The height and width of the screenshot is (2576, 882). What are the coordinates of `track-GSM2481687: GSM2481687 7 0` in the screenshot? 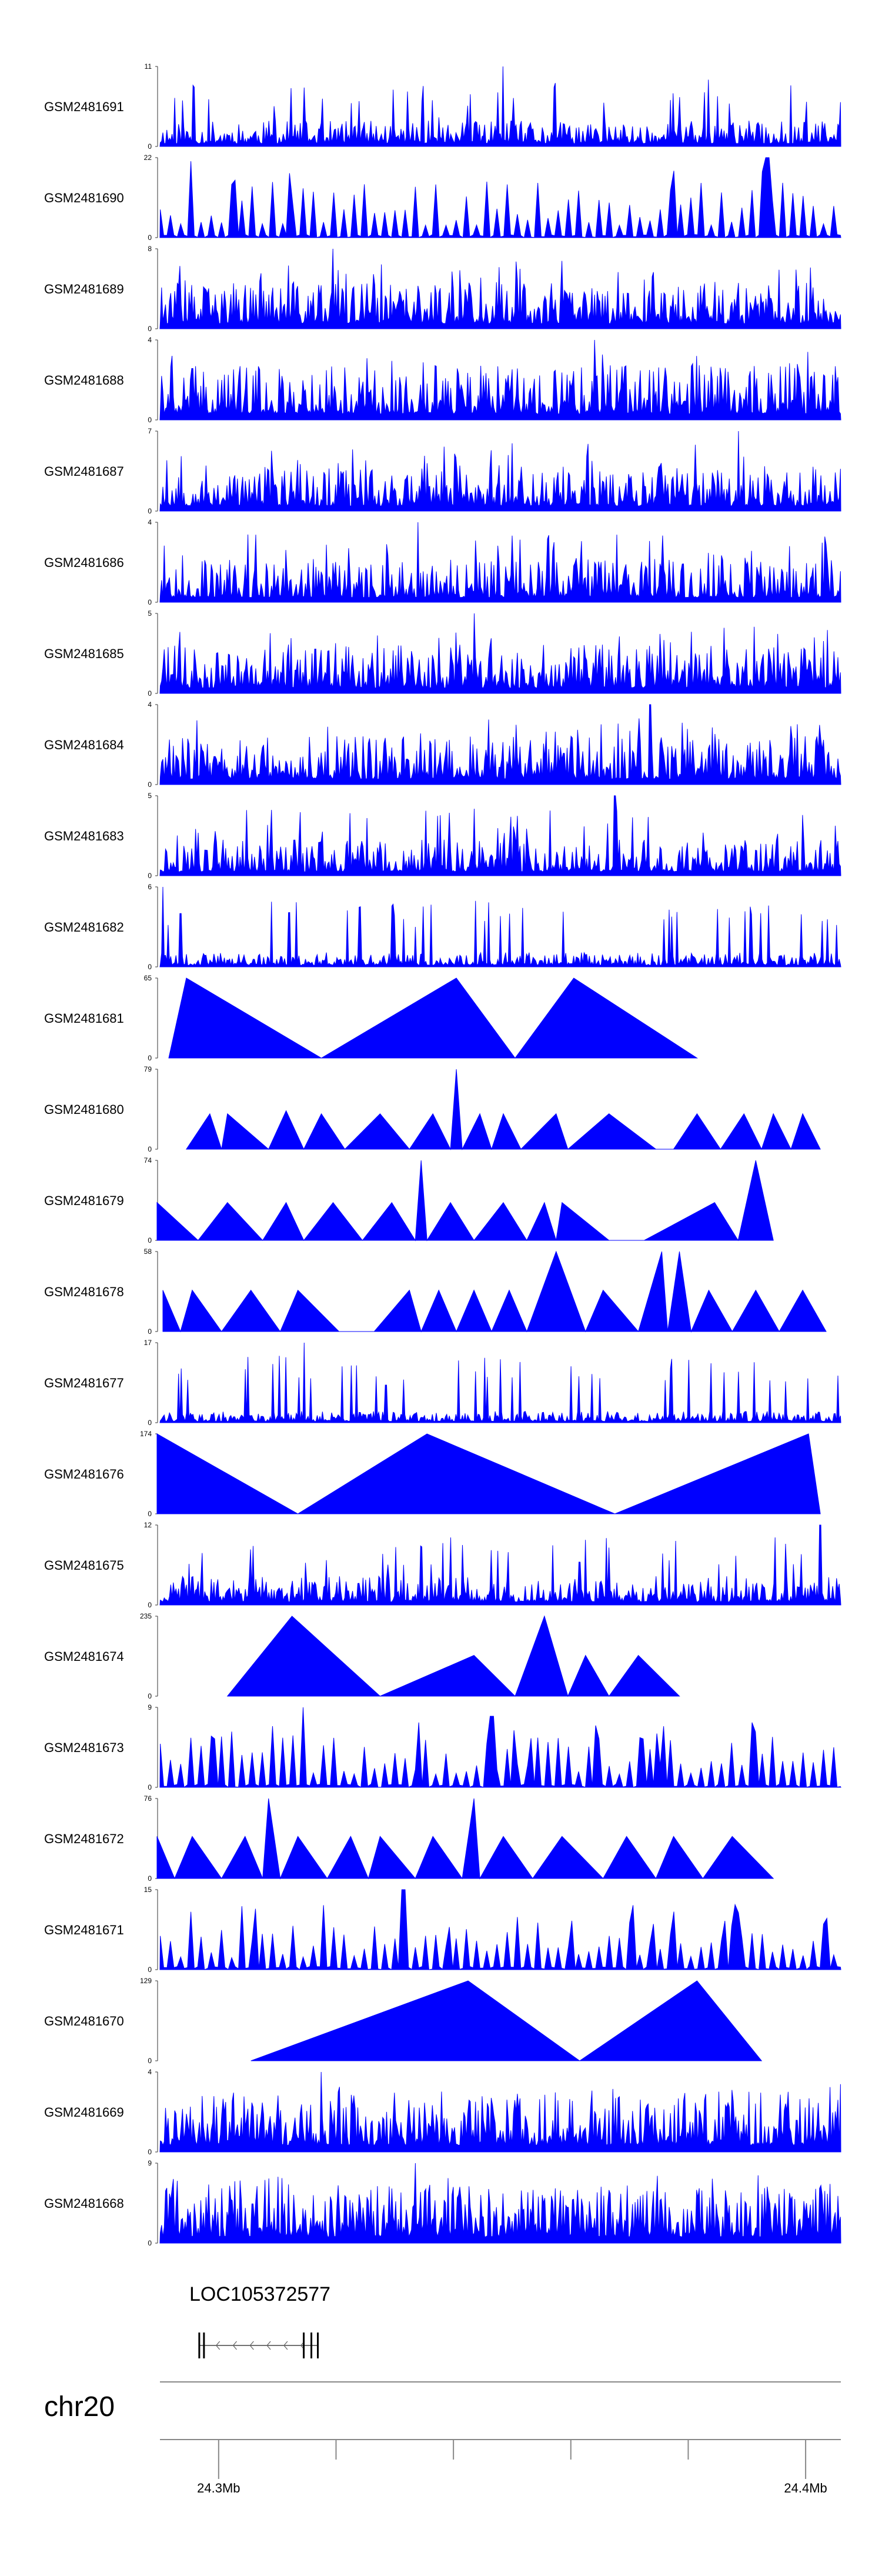 It's located at (442, 471).